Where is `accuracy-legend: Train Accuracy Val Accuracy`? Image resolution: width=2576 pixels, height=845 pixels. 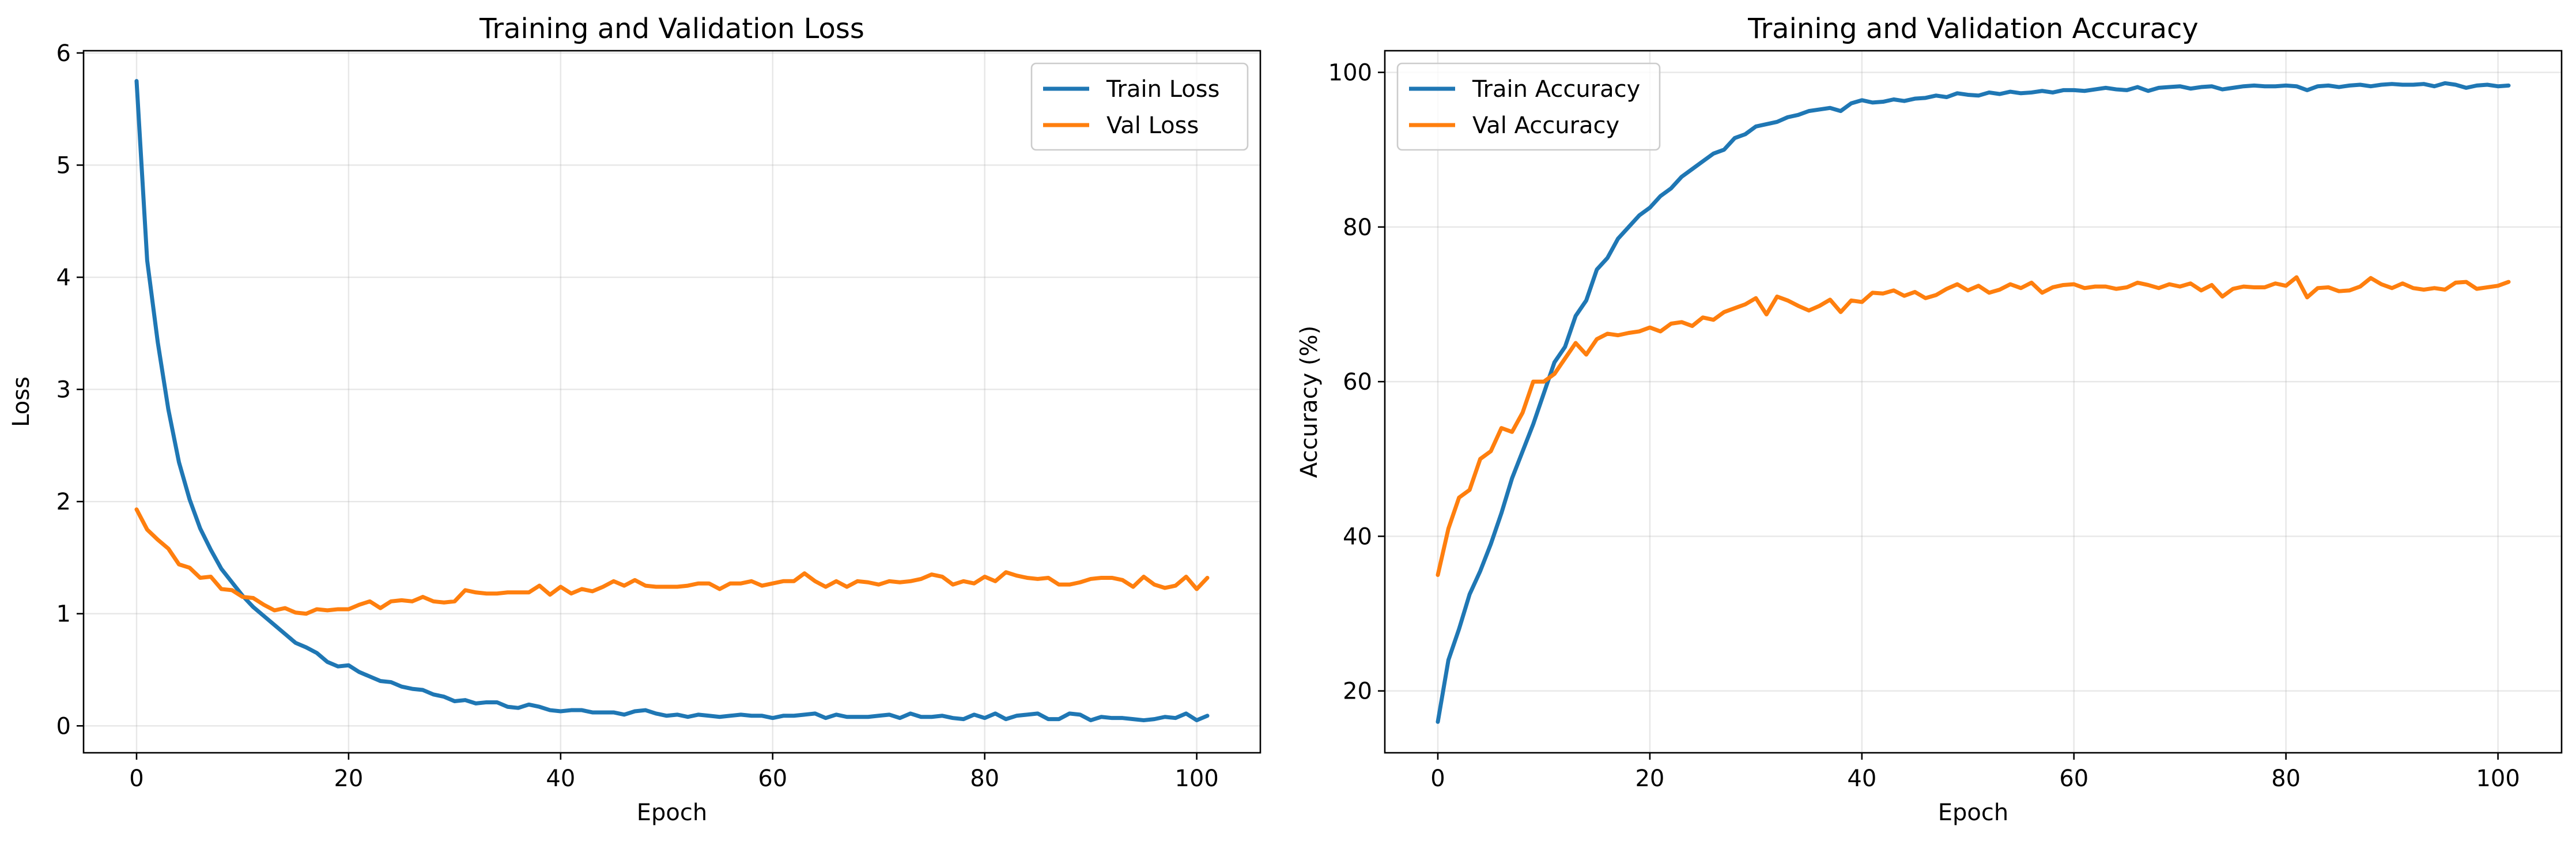 accuracy-legend: Train Accuracy Val Accuracy is located at coordinates (1528, 106).